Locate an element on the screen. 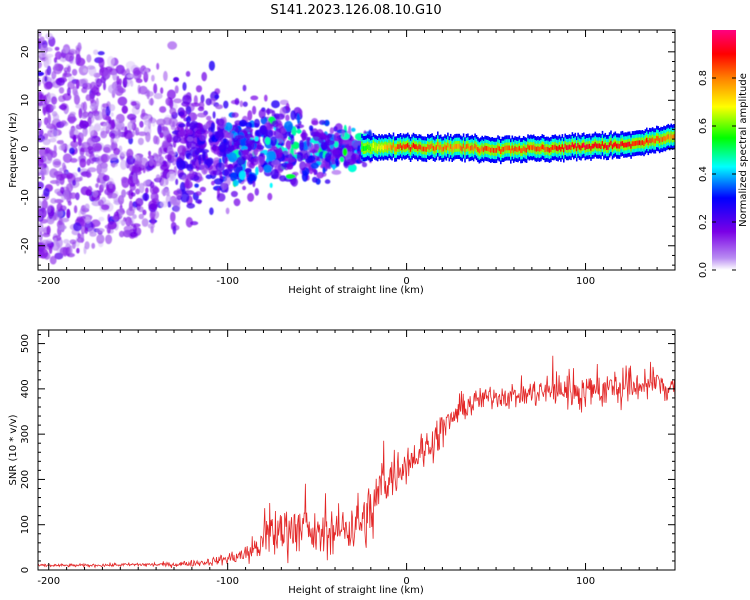 The height and width of the screenshot is (600, 750). colorbar-tick-label: 0.2 is located at coordinates (703, 222).